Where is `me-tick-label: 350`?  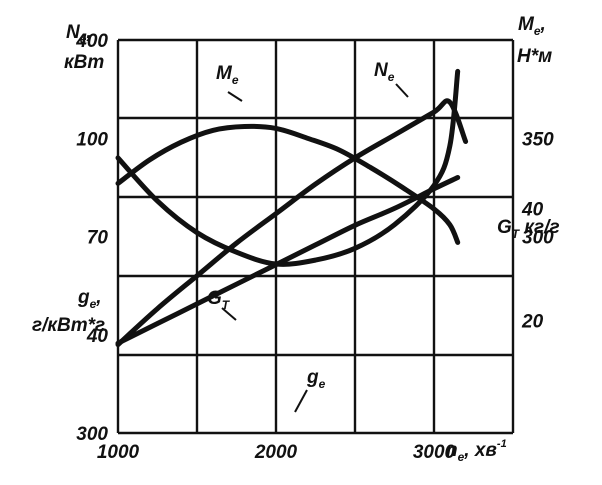 me-tick-label: 350 is located at coordinates (538, 139).